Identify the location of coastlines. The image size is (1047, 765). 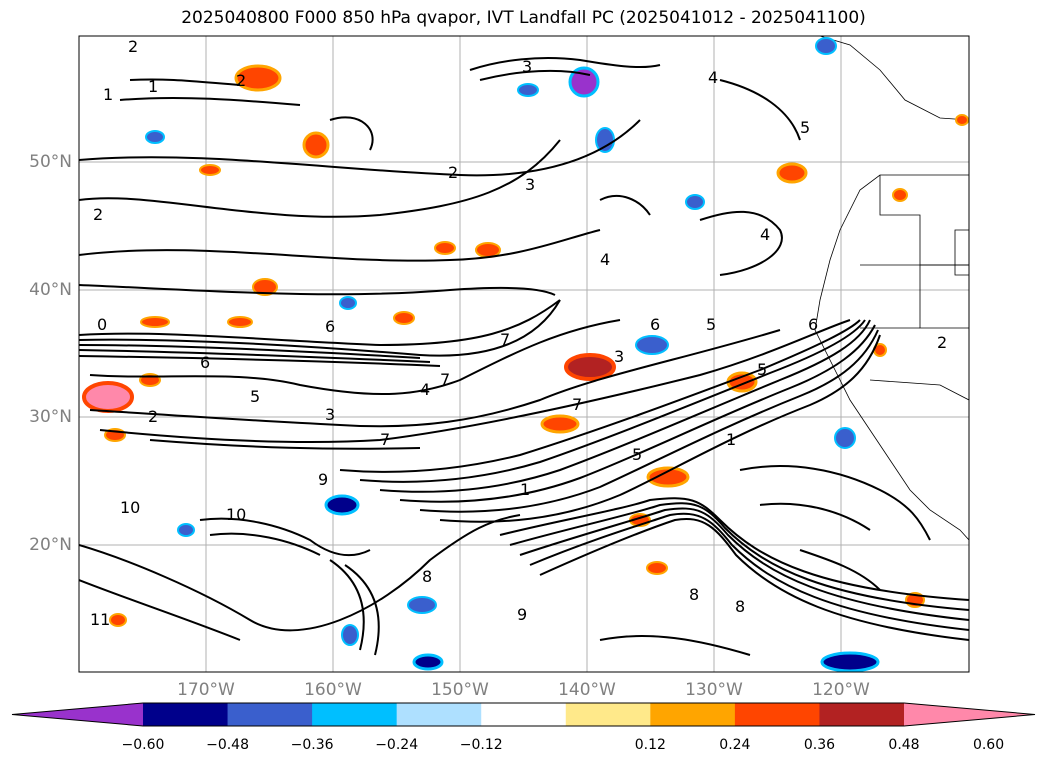
(891, 288).